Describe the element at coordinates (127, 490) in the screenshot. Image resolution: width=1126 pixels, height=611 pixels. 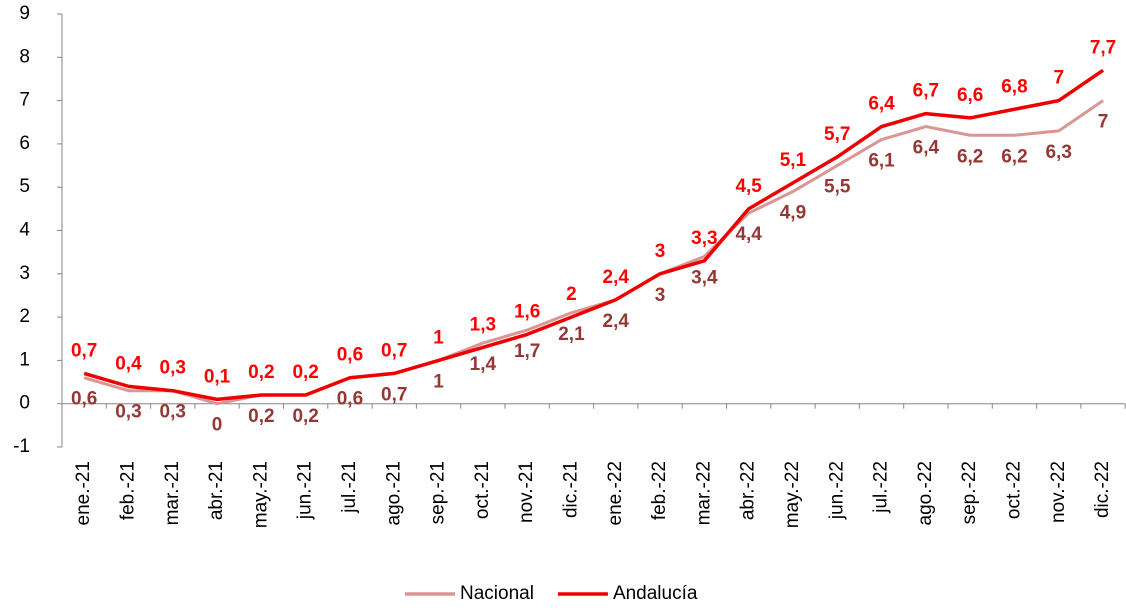
I see `x-tick-label: feb.-21` at that location.